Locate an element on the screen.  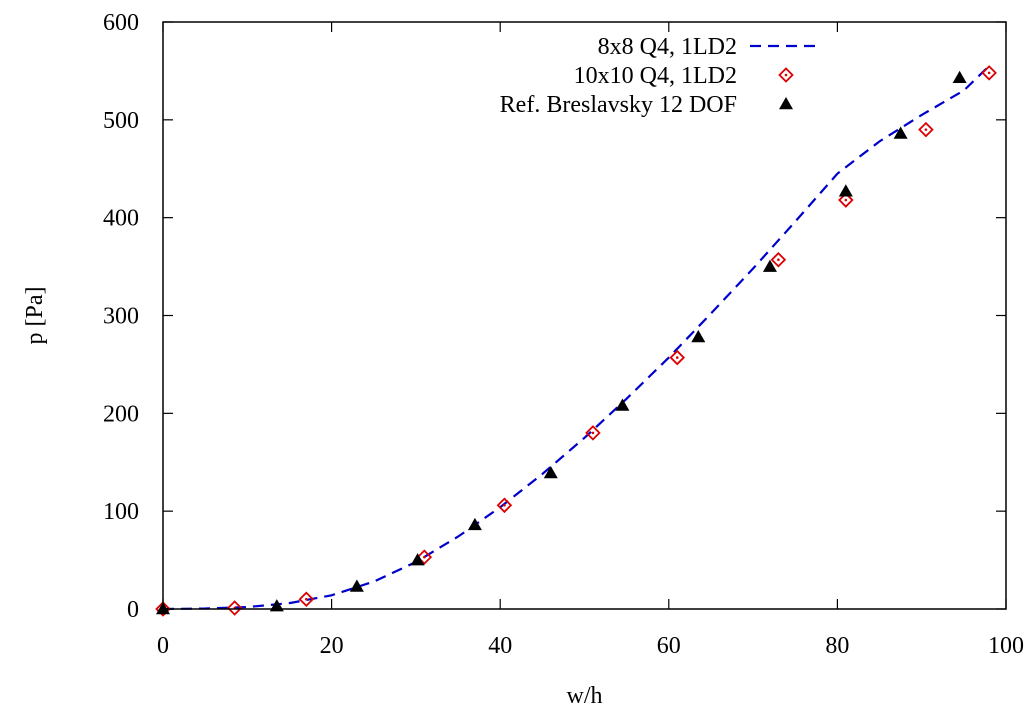
x-tick-label: 60 is located at coordinates (669, 646).